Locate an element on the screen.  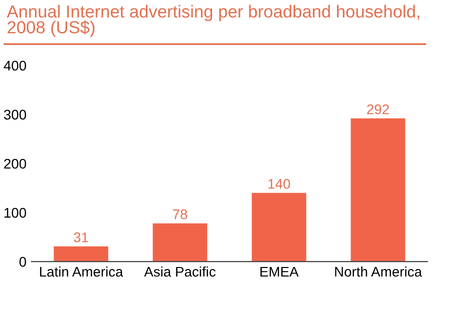
y-tick-label: 0 is located at coordinates (22, 261).